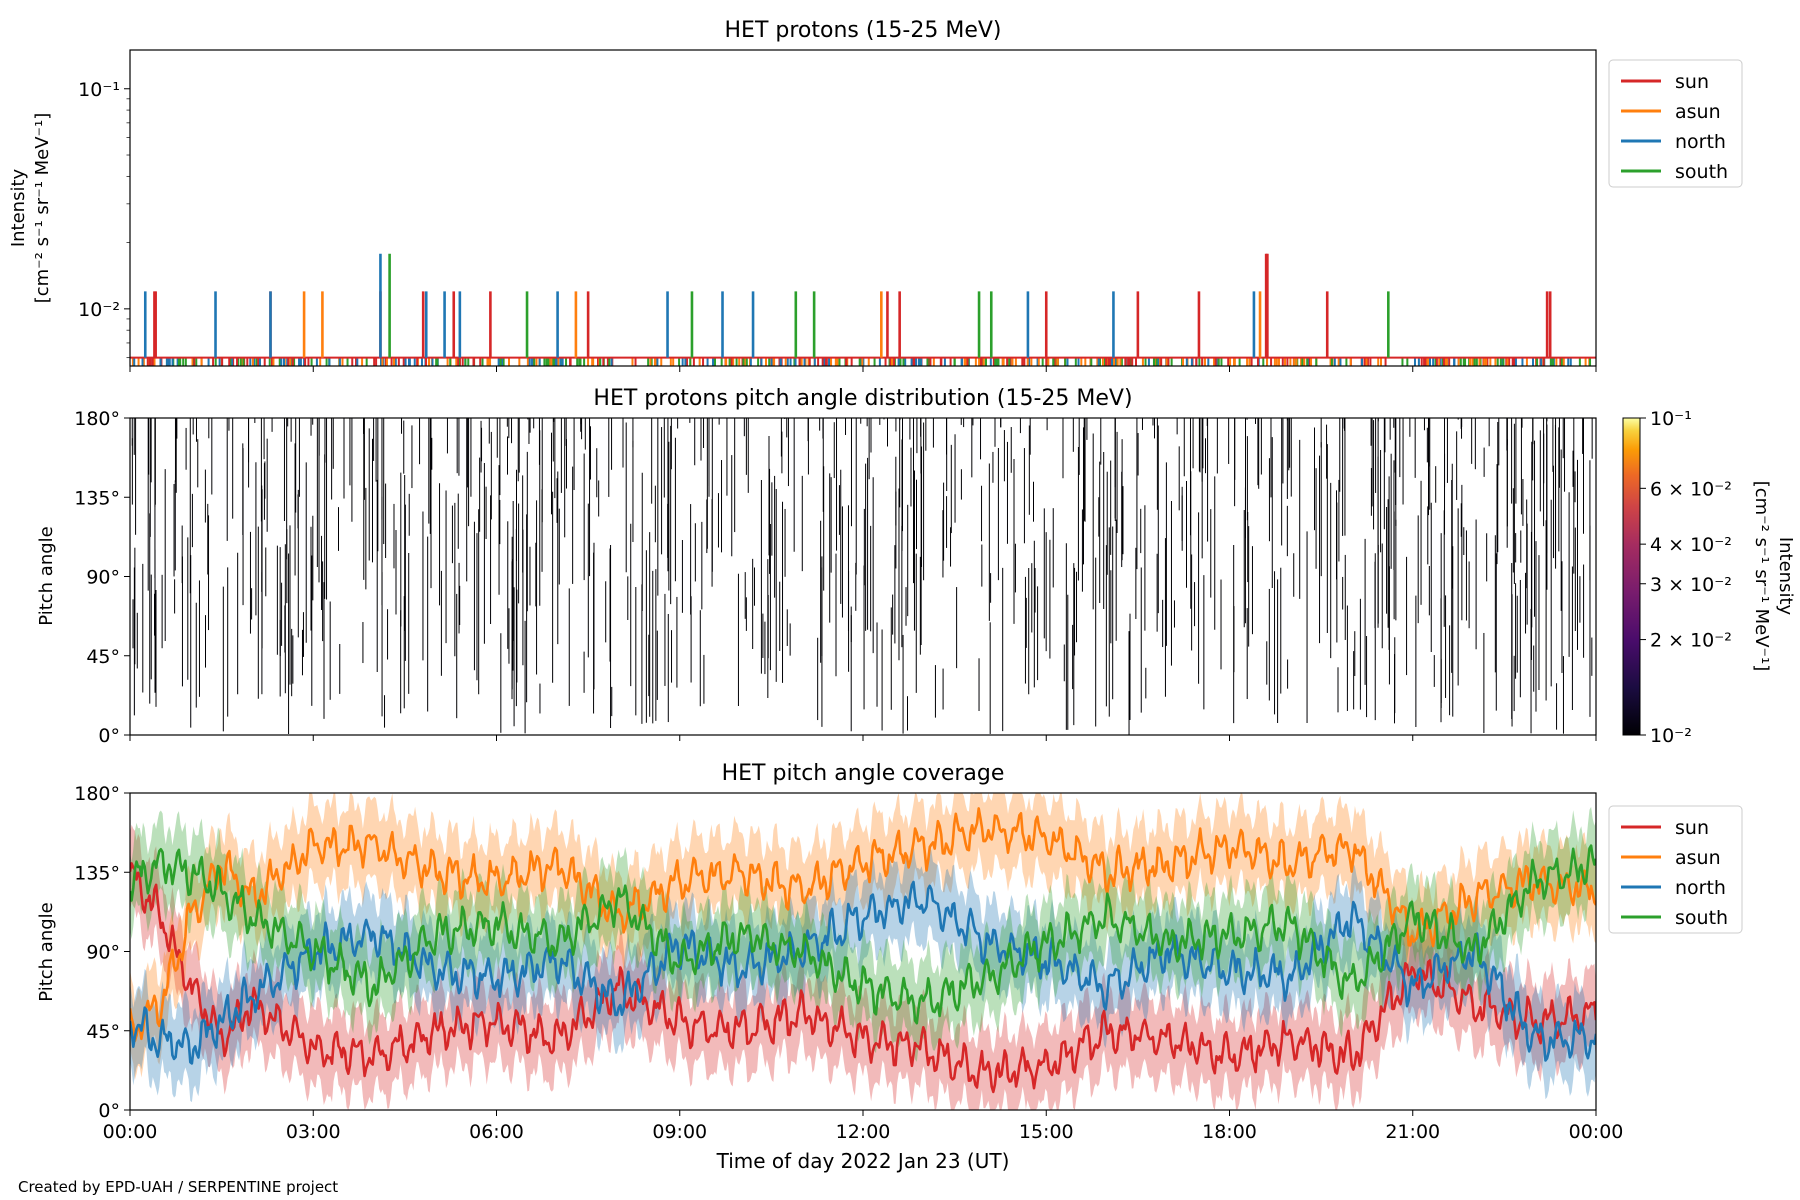 The width and height of the screenshot is (1800, 1200). I want to click on colorbar-label: Intensity [cm⁻² s⁻¹ sr⁻¹ MeV⁻¹], so click(1773, 576).